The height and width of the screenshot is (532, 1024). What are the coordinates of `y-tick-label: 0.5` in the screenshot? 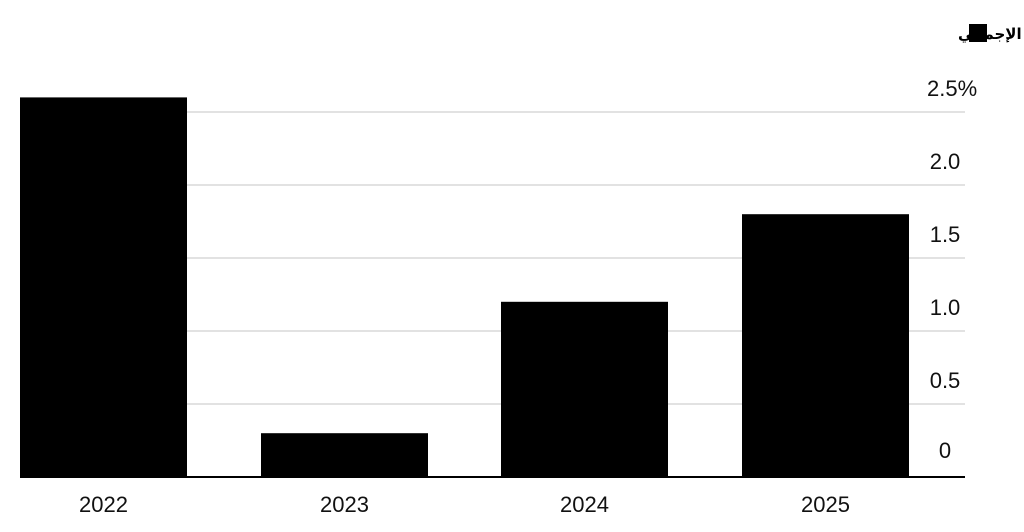 It's located at (945, 380).